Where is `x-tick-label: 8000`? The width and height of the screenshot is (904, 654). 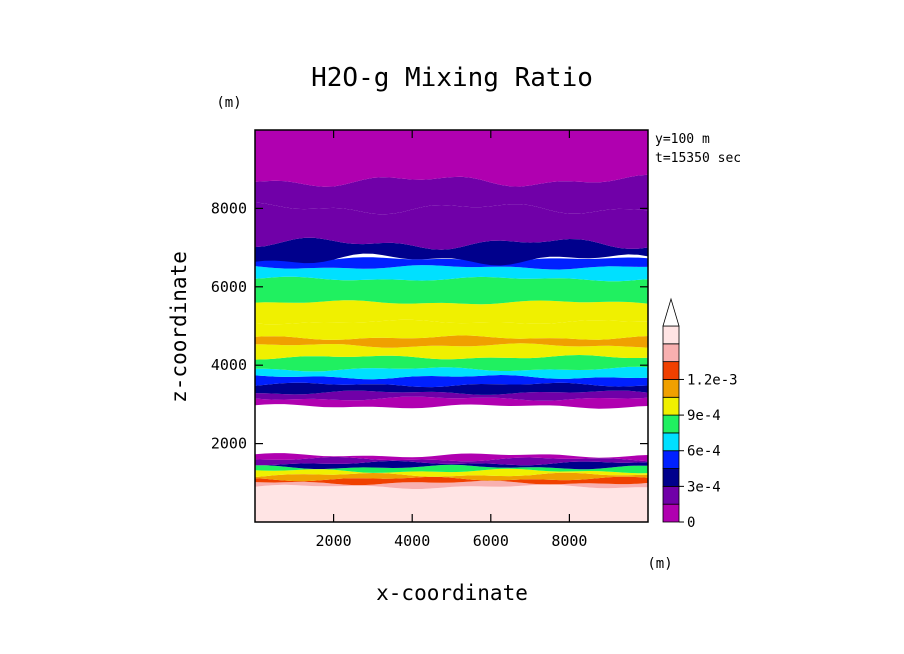
x-tick-label: 8000 is located at coordinates (569, 541).